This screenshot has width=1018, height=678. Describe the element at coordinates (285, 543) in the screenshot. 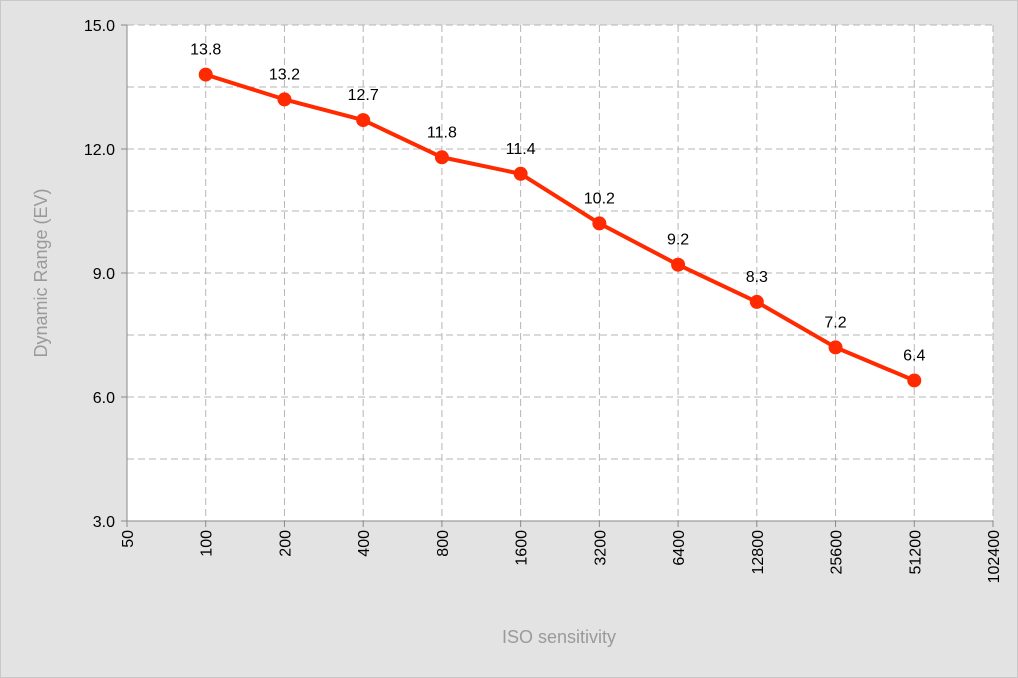

I see `x-tick-label: 200` at that location.